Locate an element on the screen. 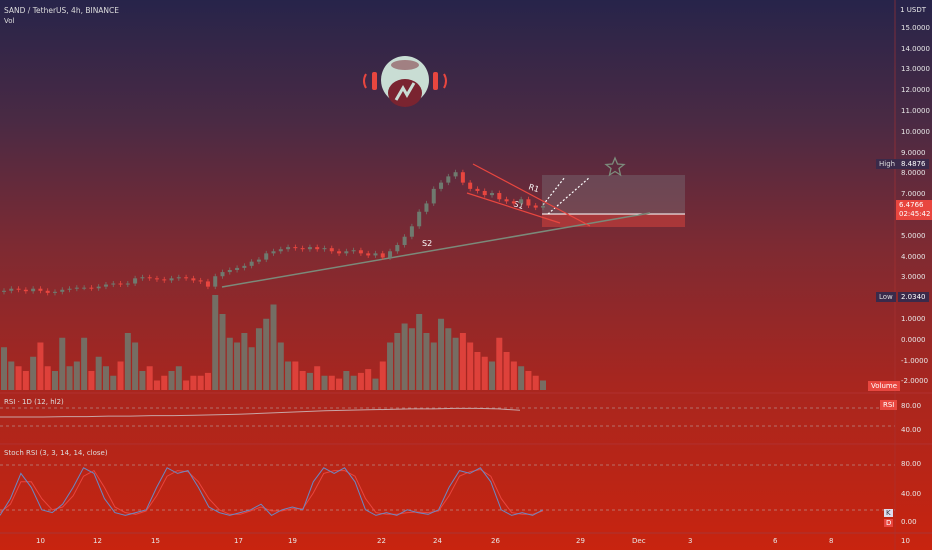 The image size is (932, 550). rsi-tick-80: 80.00 is located at coordinates (911, 406).